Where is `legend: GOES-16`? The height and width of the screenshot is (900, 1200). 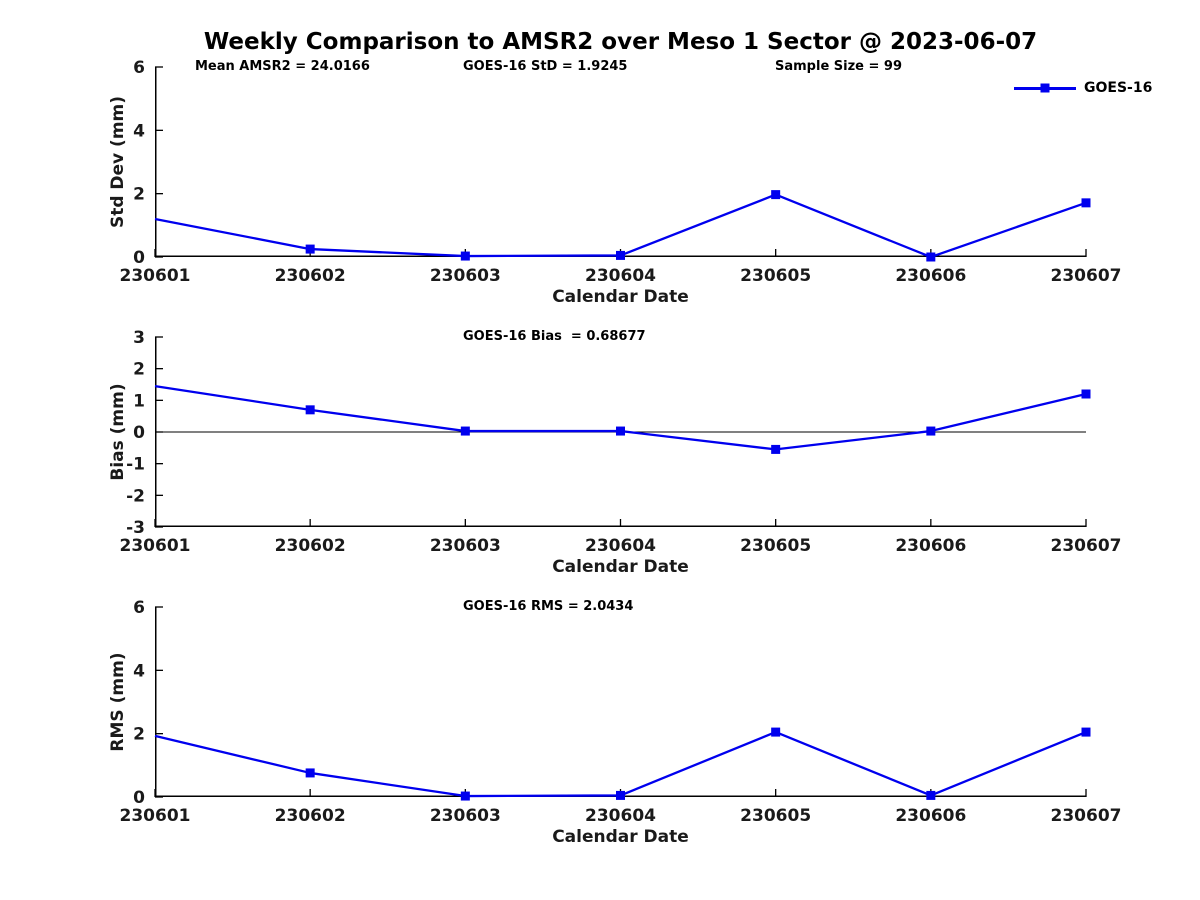
legend: GOES-16 is located at coordinates (1083, 88).